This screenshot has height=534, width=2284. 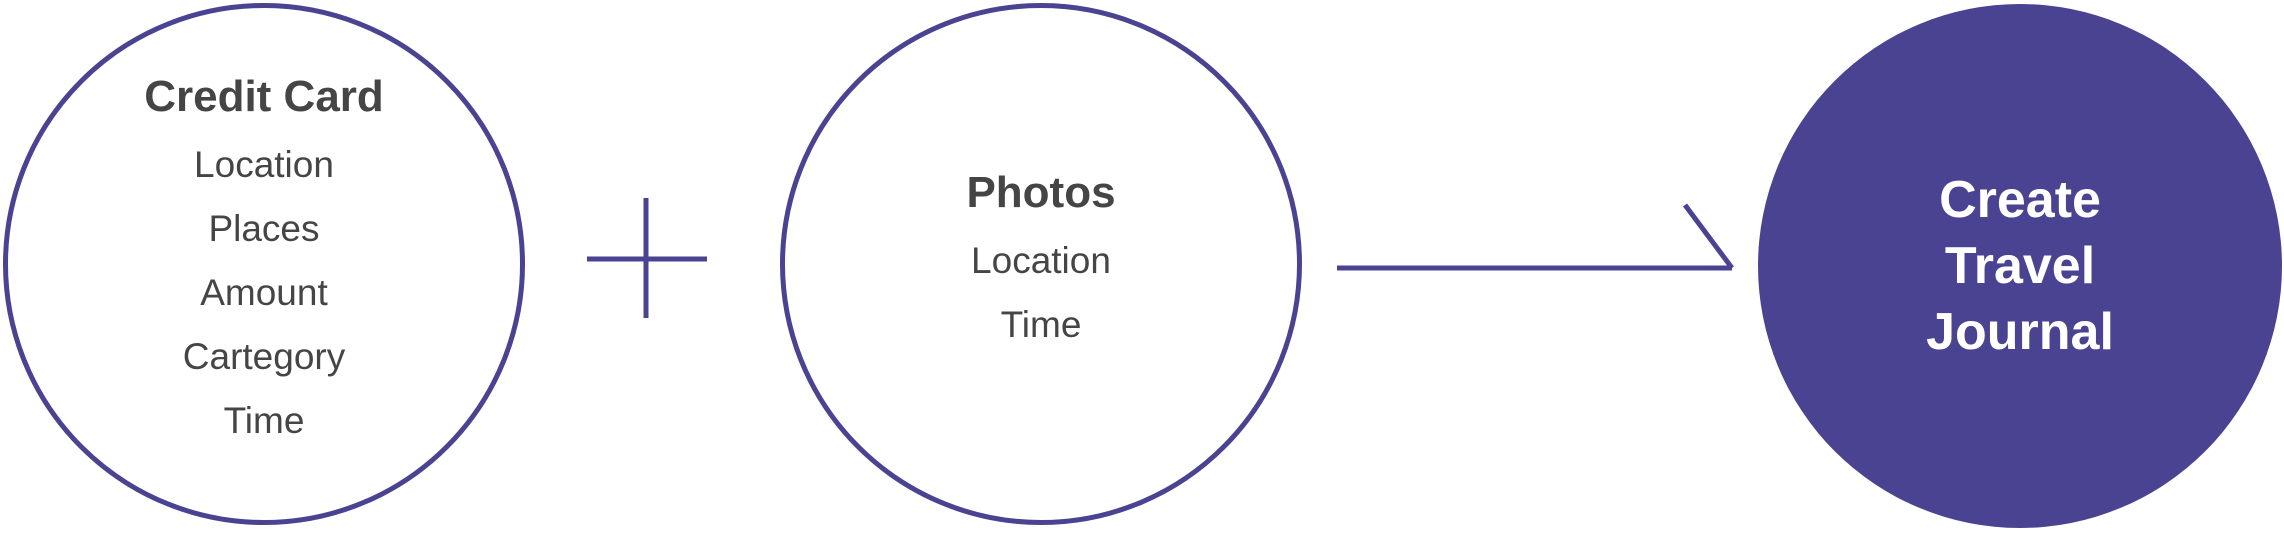 What do you see at coordinates (1041, 260) in the screenshot?
I see `photos-field-location: Location` at bounding box center [1041, 260].